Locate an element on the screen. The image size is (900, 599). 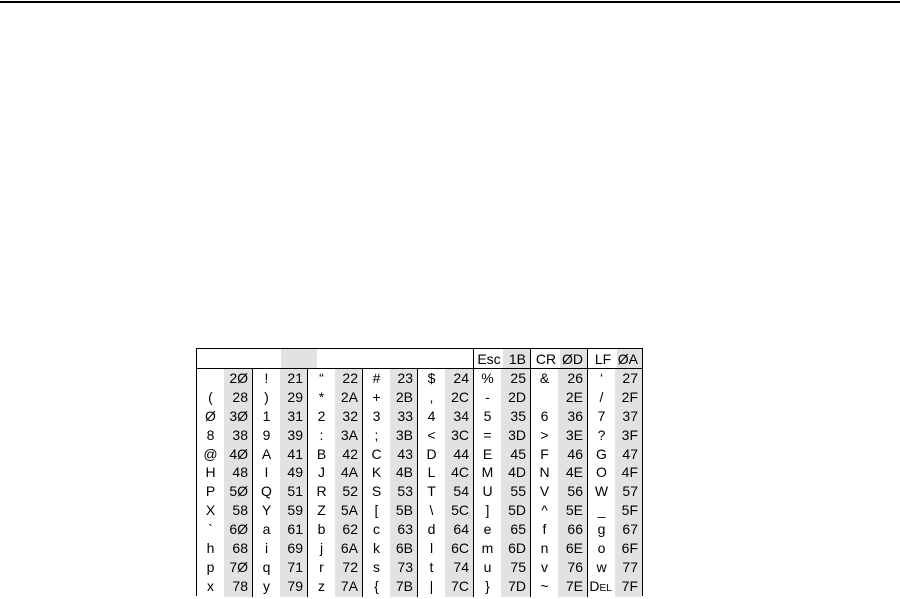
char-cell: s is located at coordinates (376, 566).